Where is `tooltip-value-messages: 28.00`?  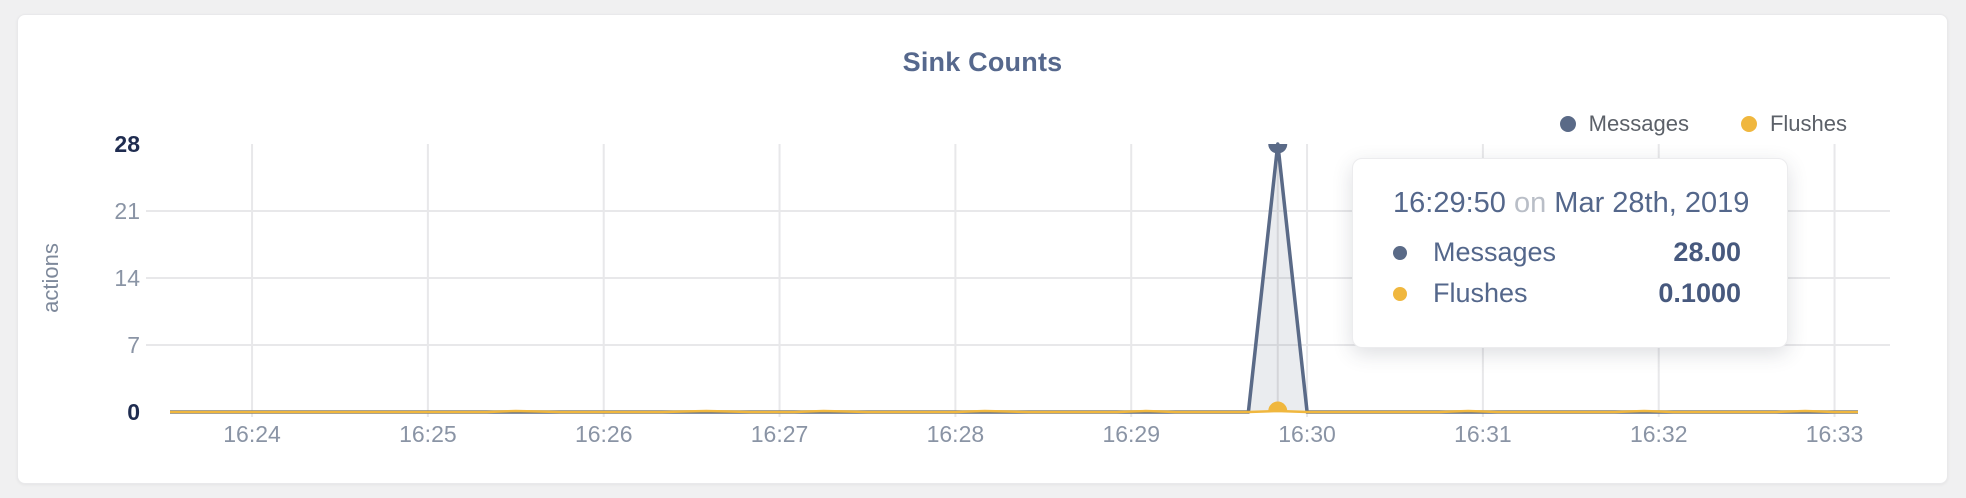 tooltip-value-messages: 28.00 is located at coordinates (1707, 252).